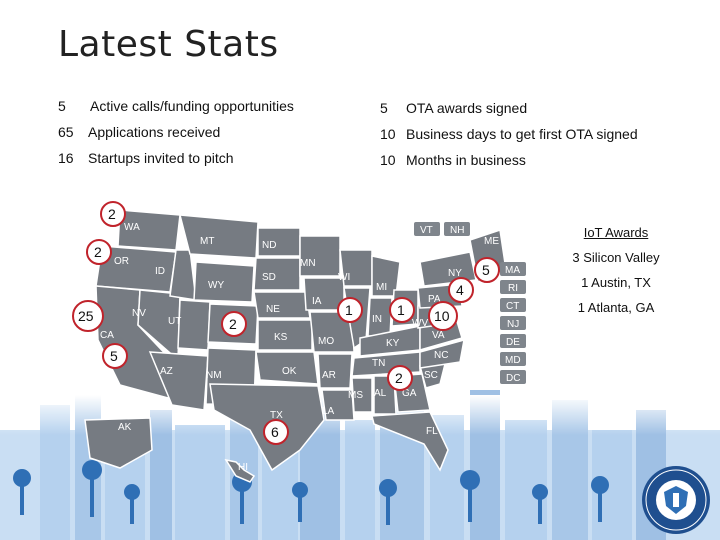  I want to click on label-ok: OK, so click(289, 371).